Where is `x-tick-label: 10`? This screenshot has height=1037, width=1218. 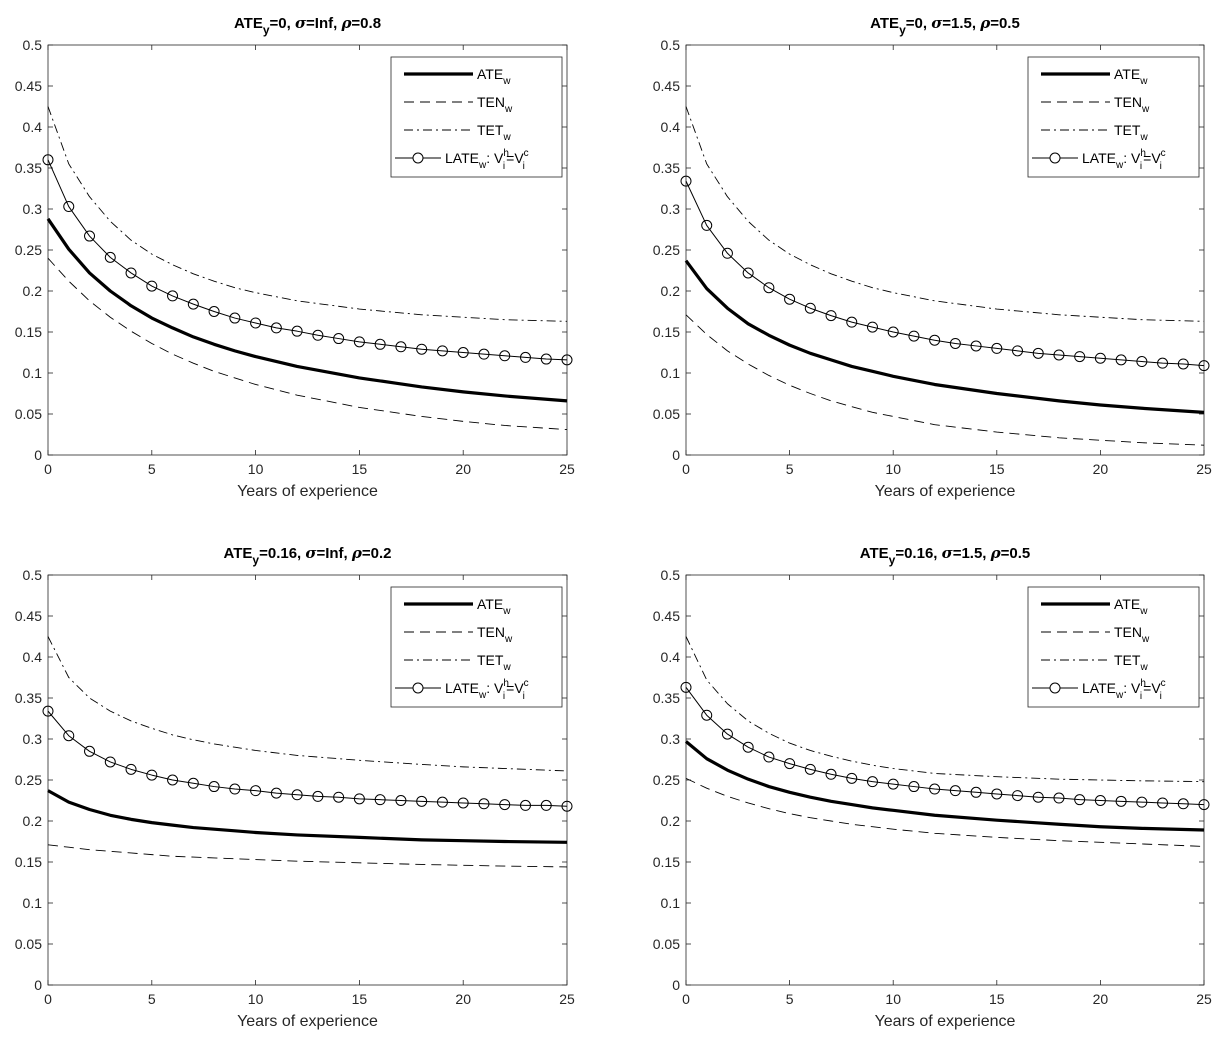 x-tick-label: 10 is located at coordinates (256, 469).